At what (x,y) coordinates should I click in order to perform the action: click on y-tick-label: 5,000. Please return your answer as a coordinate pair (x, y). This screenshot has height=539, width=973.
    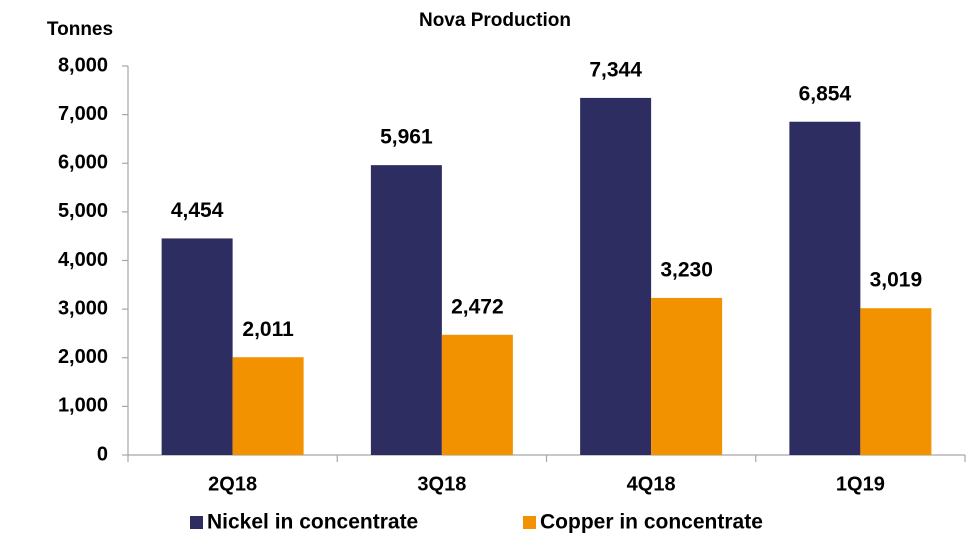
    Looking at the image, I should click on (83, 211).